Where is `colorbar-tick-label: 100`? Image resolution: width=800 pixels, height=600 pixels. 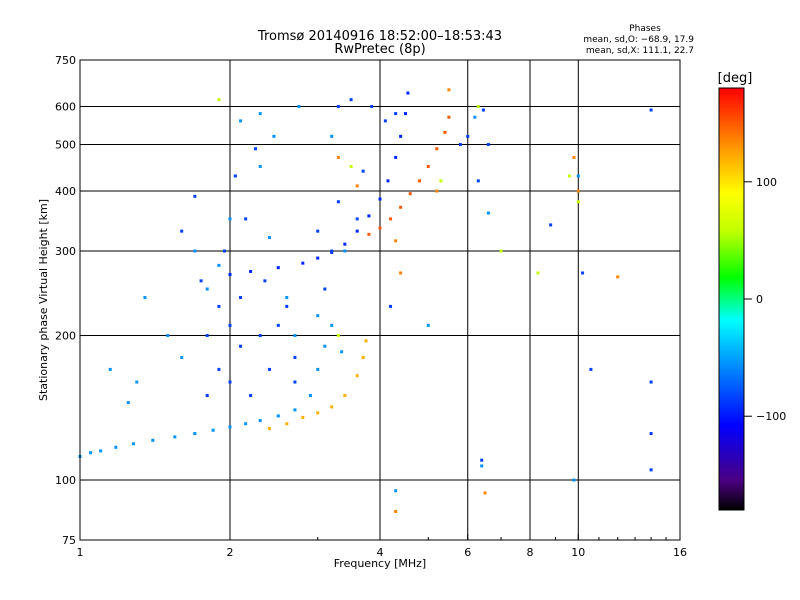
colorbar-tick-label: 100 is located at coordinates (766, 182).